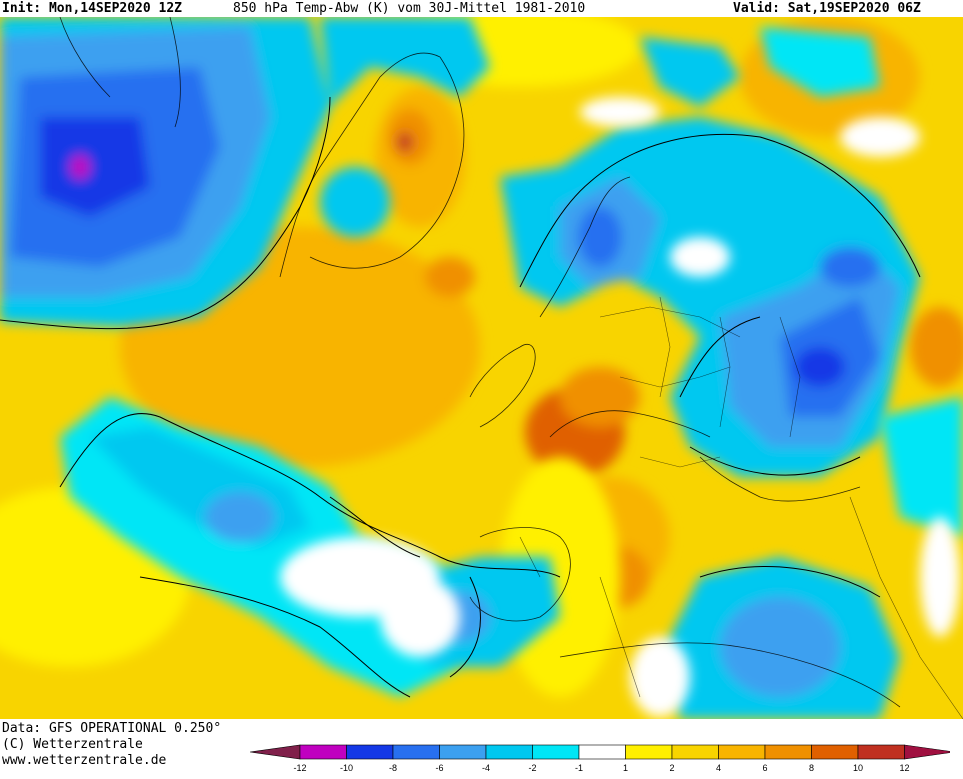 The height and width of the screenshot is (779, 963). What do you see at coordinates (393, 768) in the screenshot?
I see `legend-tick-label: -8` at bounding box center [393, 768].